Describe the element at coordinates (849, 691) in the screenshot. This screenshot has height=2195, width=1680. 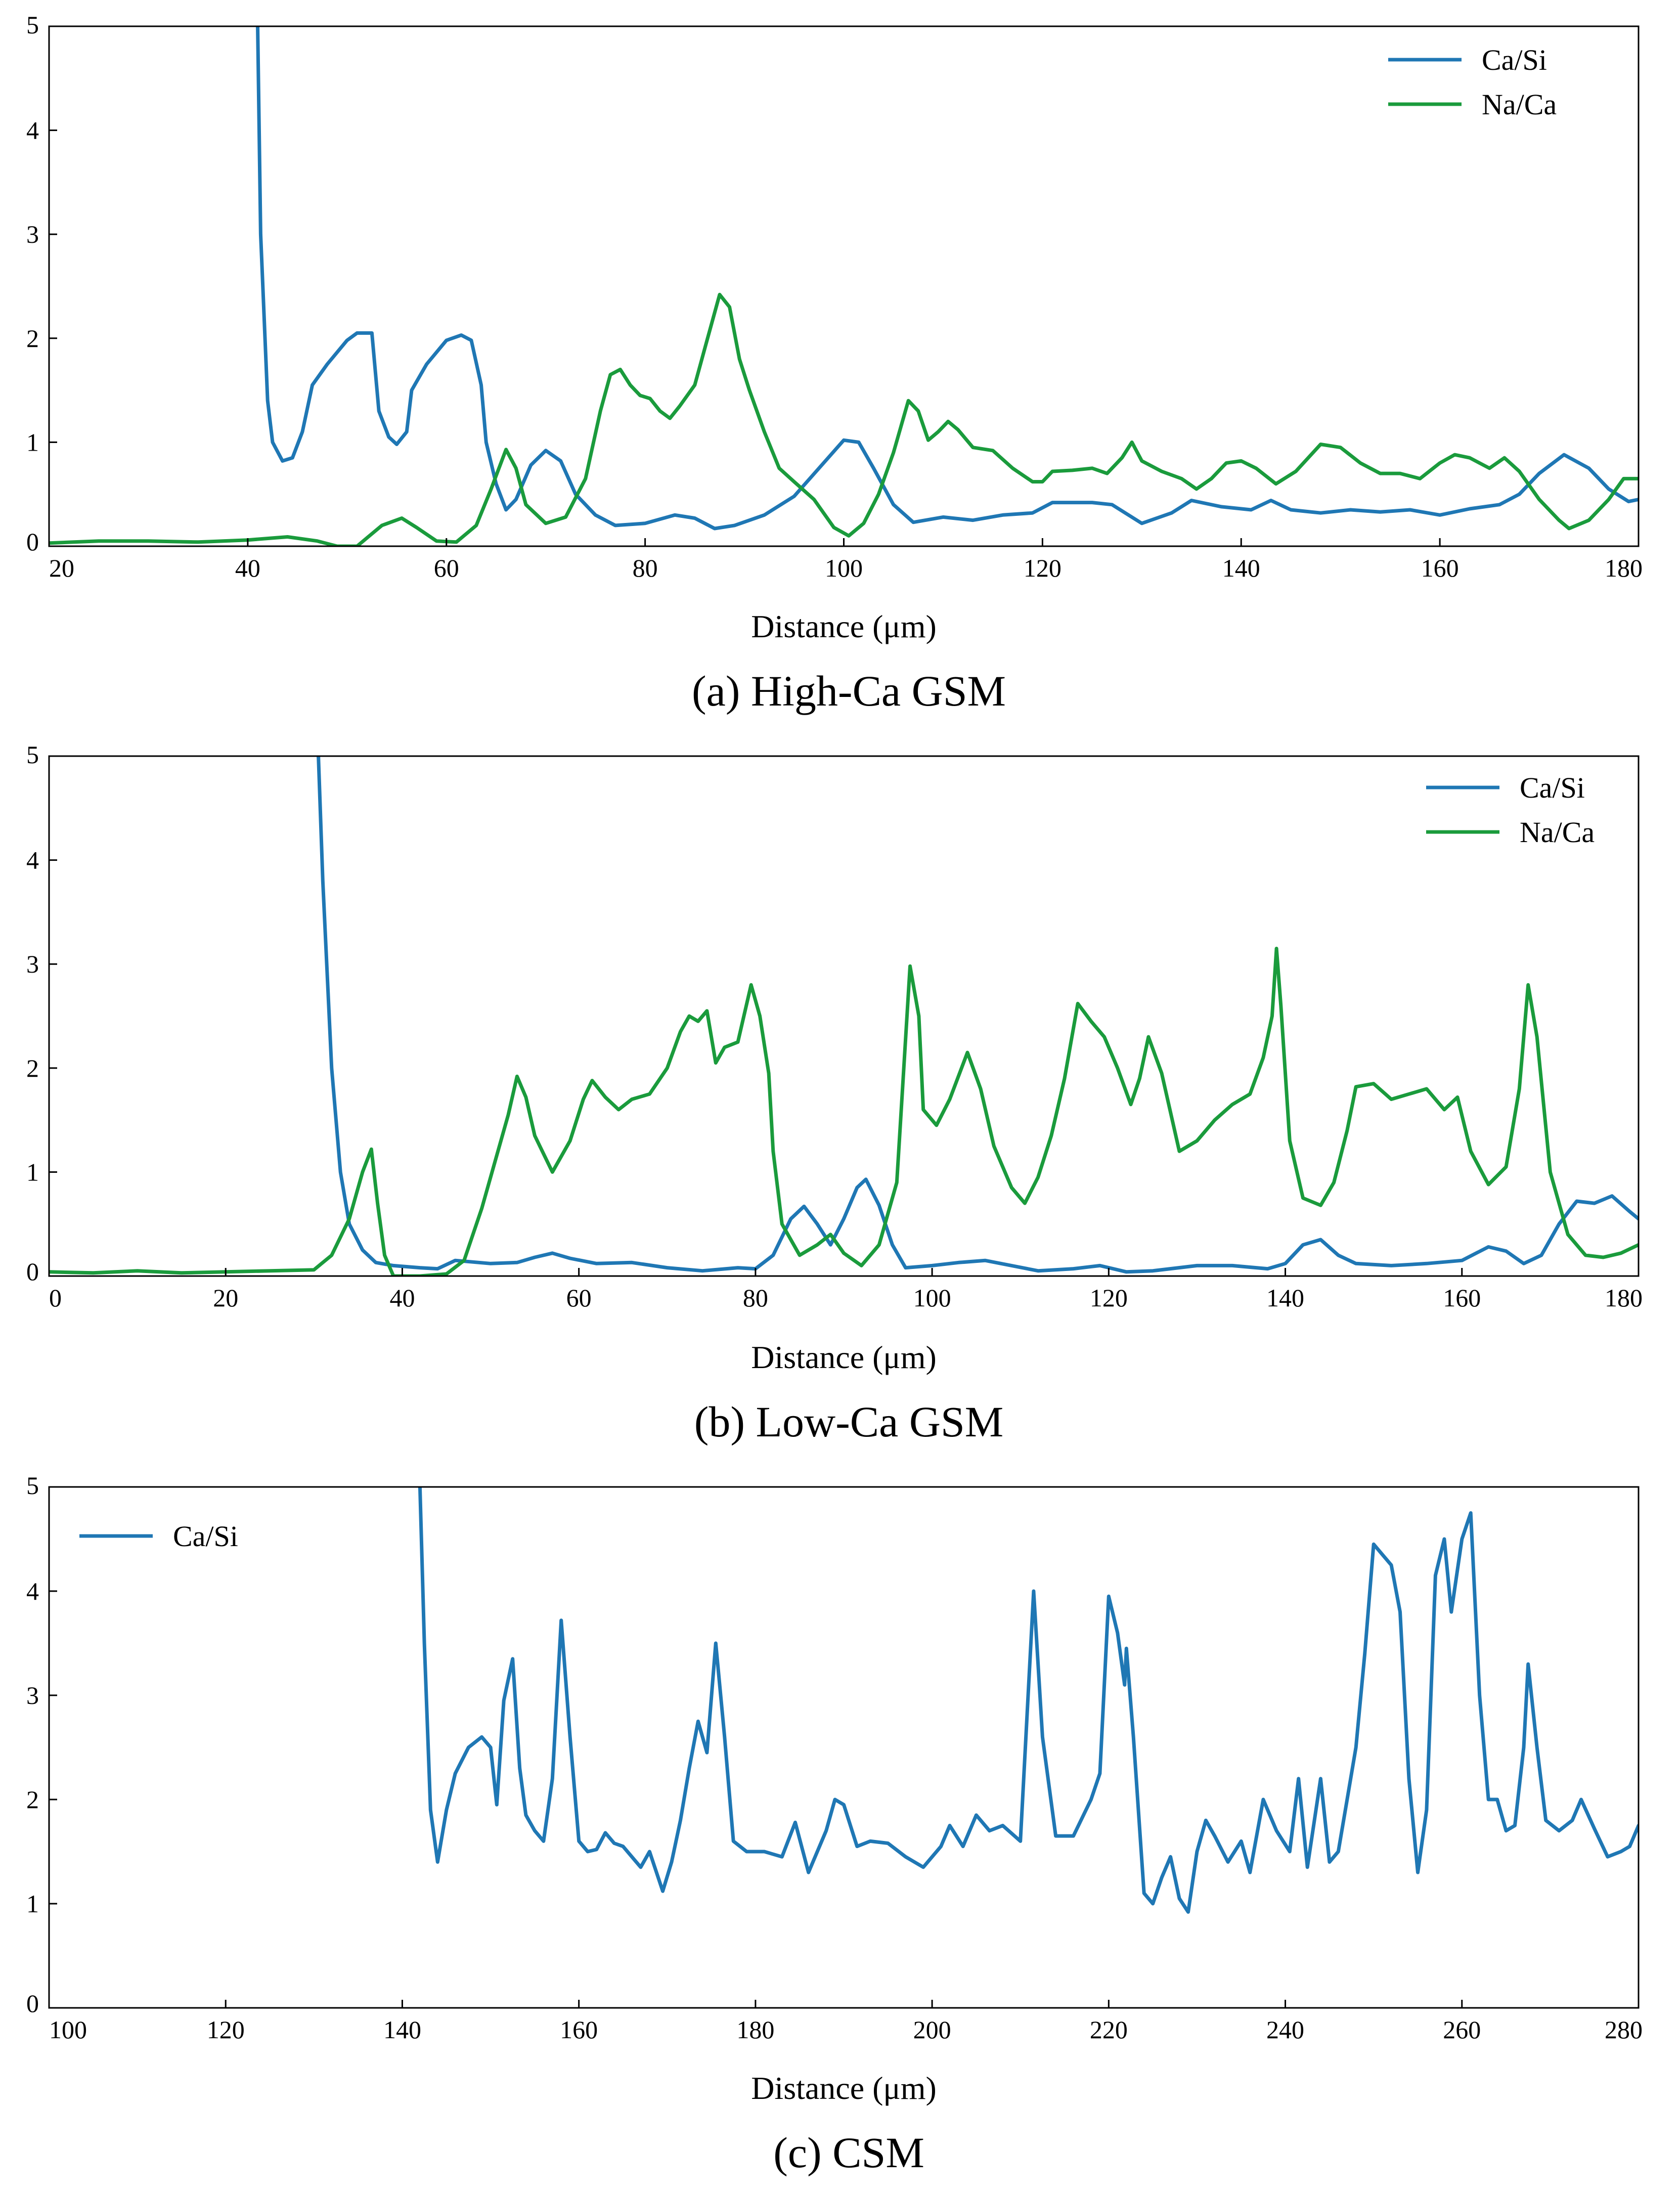
I see `panel-caption: (a) High-Ca GSM` at that location.